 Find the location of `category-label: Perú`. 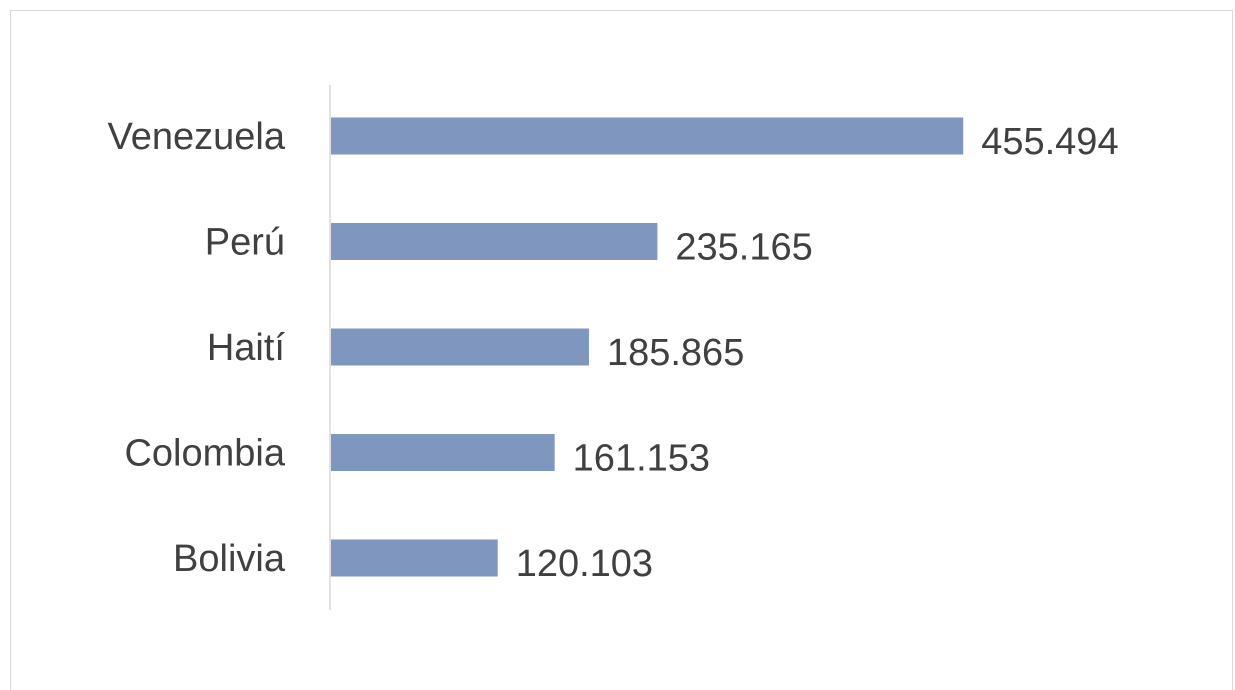

category-label: Perú is located at coordinates (245, 243).